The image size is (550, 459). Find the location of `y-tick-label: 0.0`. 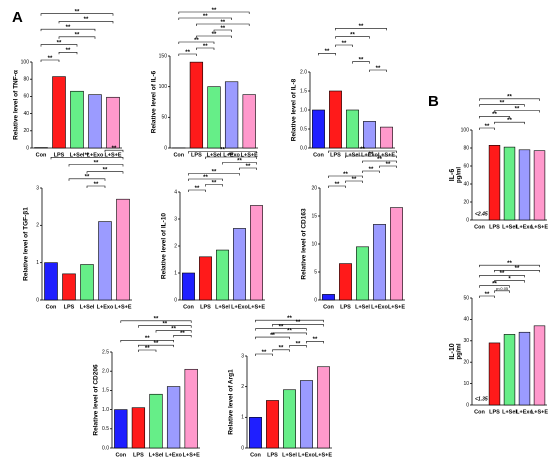

y-tick-label: 0.0 is located at coordinates (303, 148).